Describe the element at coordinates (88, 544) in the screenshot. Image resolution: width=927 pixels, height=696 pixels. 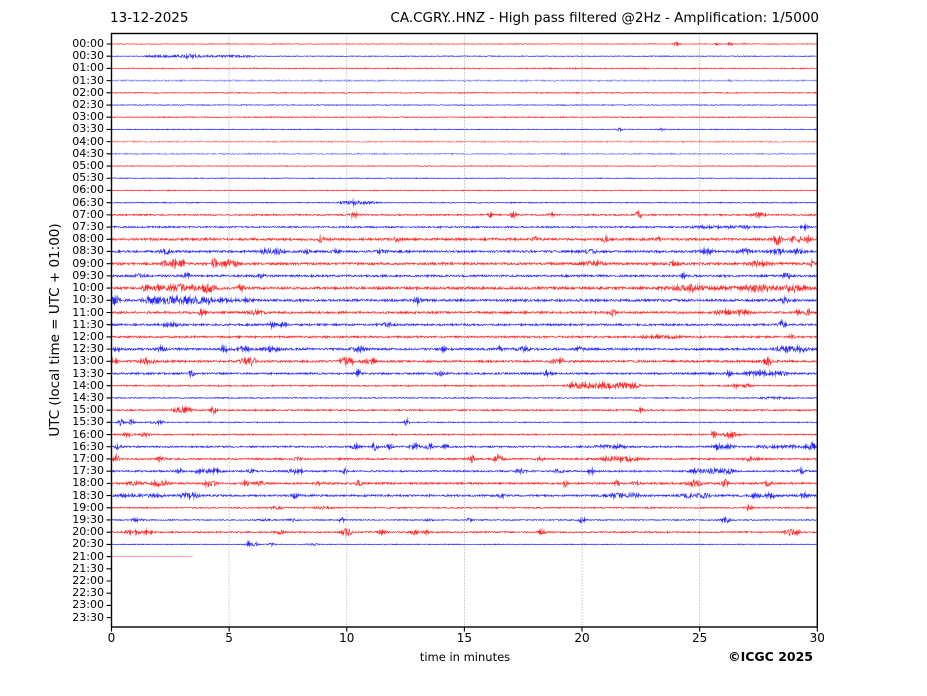
I see `y-tick-label: 20:30` at that location.